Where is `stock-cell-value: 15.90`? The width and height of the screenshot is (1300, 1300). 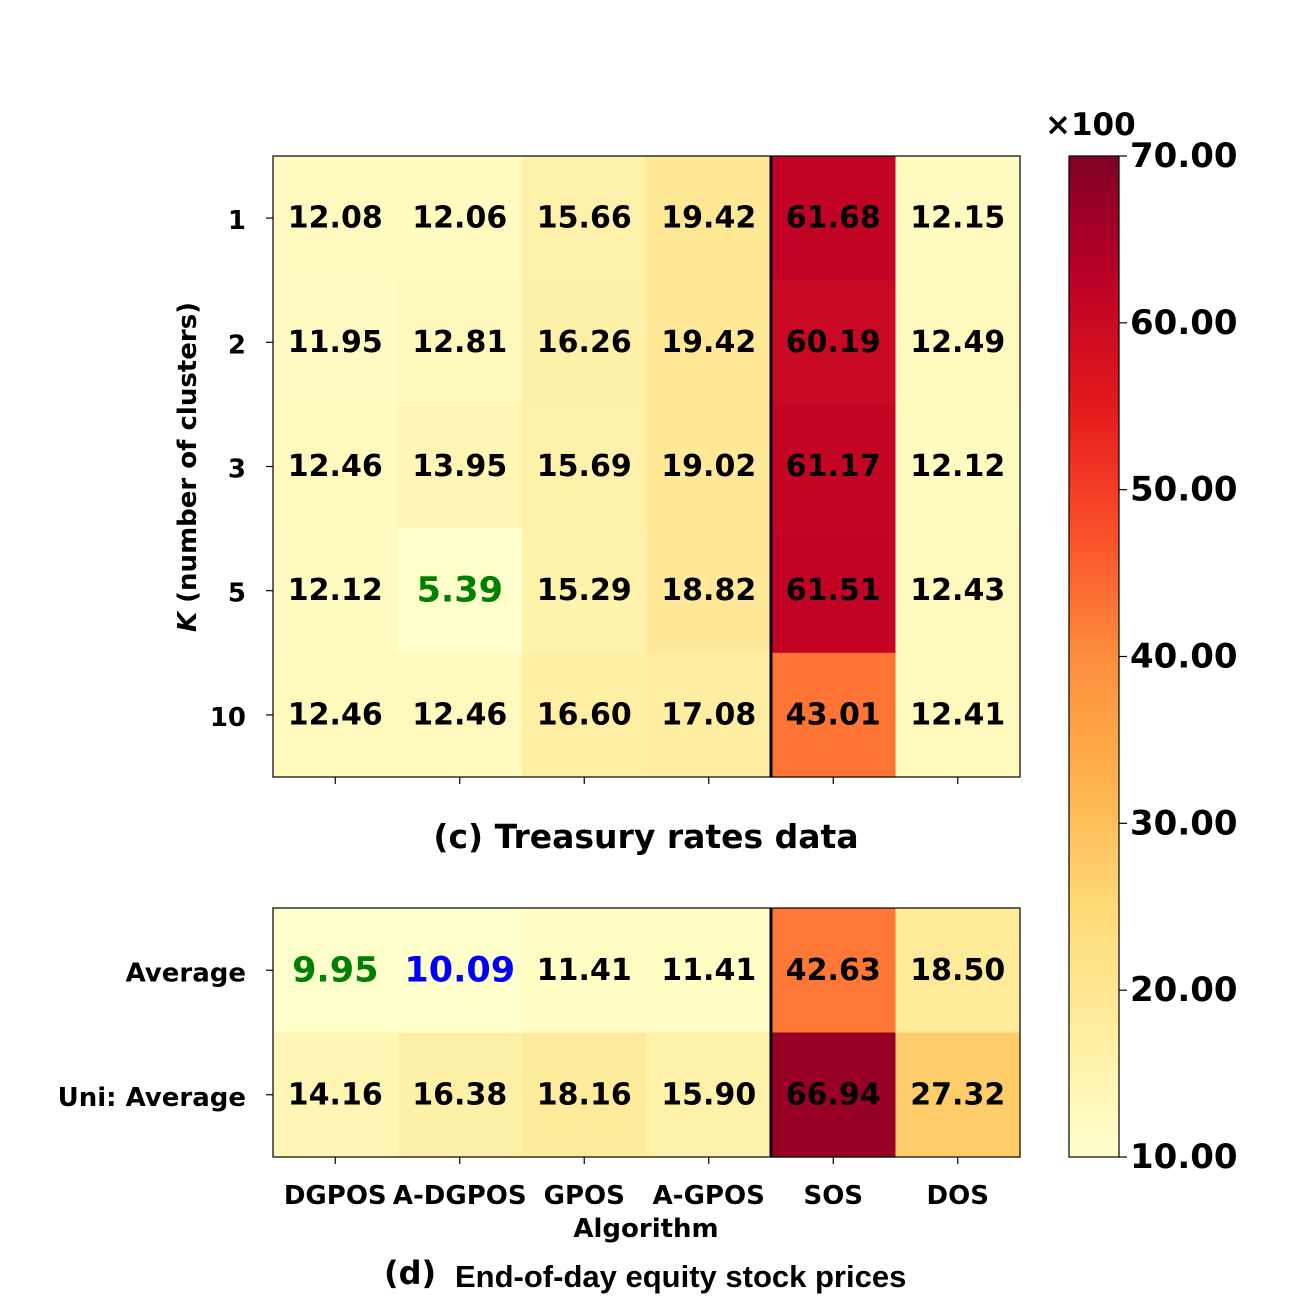 stock-cell-value: 15.90 is located at coordinates (708, 1094).